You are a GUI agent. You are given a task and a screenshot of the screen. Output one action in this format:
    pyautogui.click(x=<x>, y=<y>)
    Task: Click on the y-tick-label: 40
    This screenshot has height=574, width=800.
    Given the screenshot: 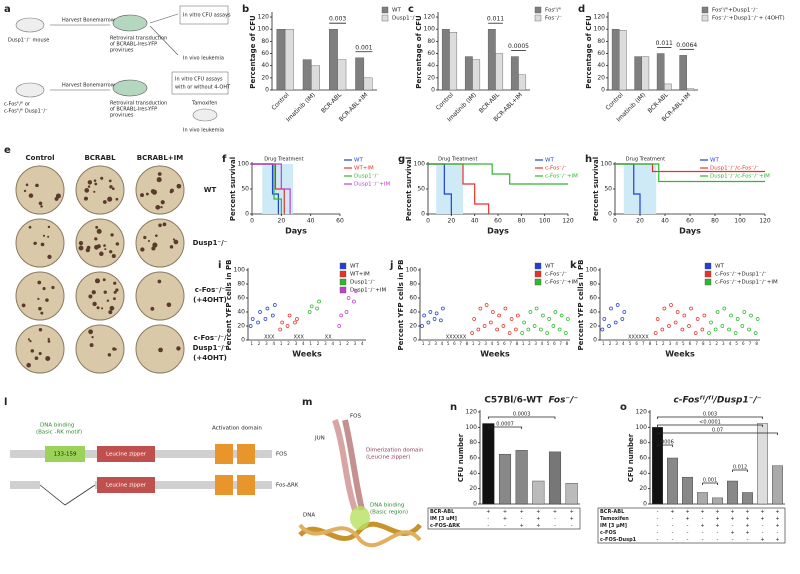 What is the action you would take?
    pyautogui.click(x=241, y=312)
    